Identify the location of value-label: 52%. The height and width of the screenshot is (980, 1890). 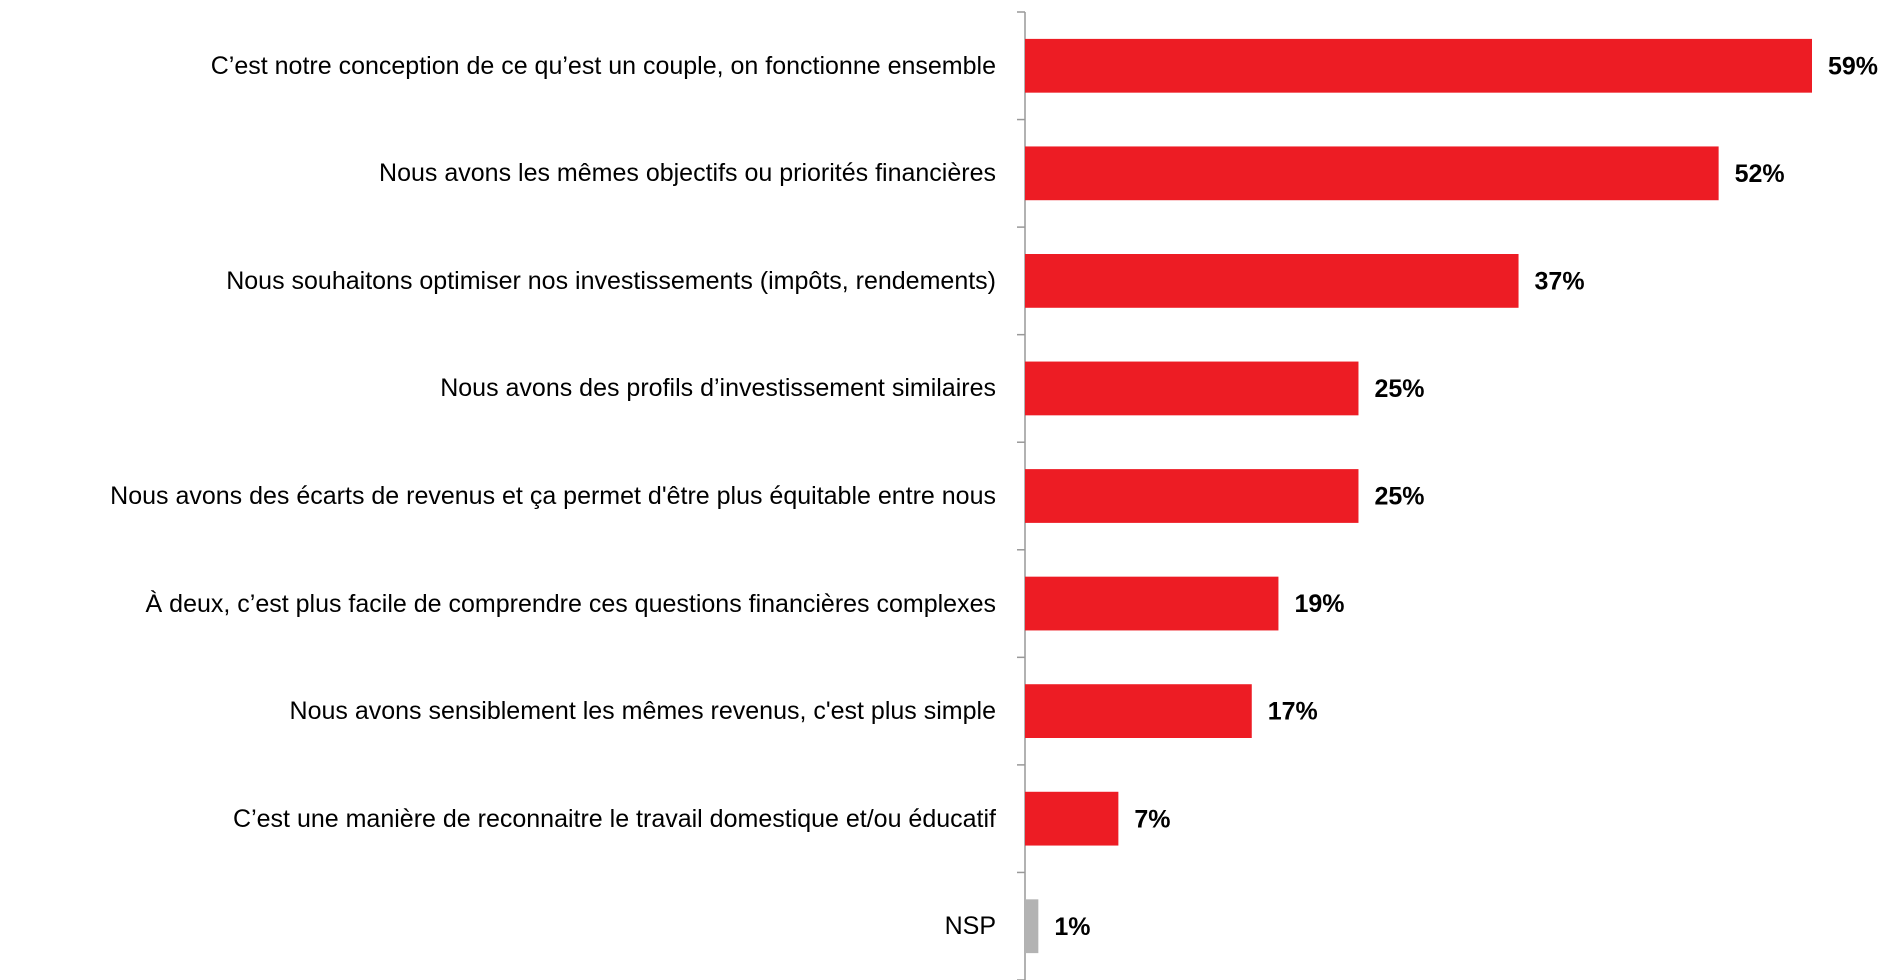
(1760, 174).